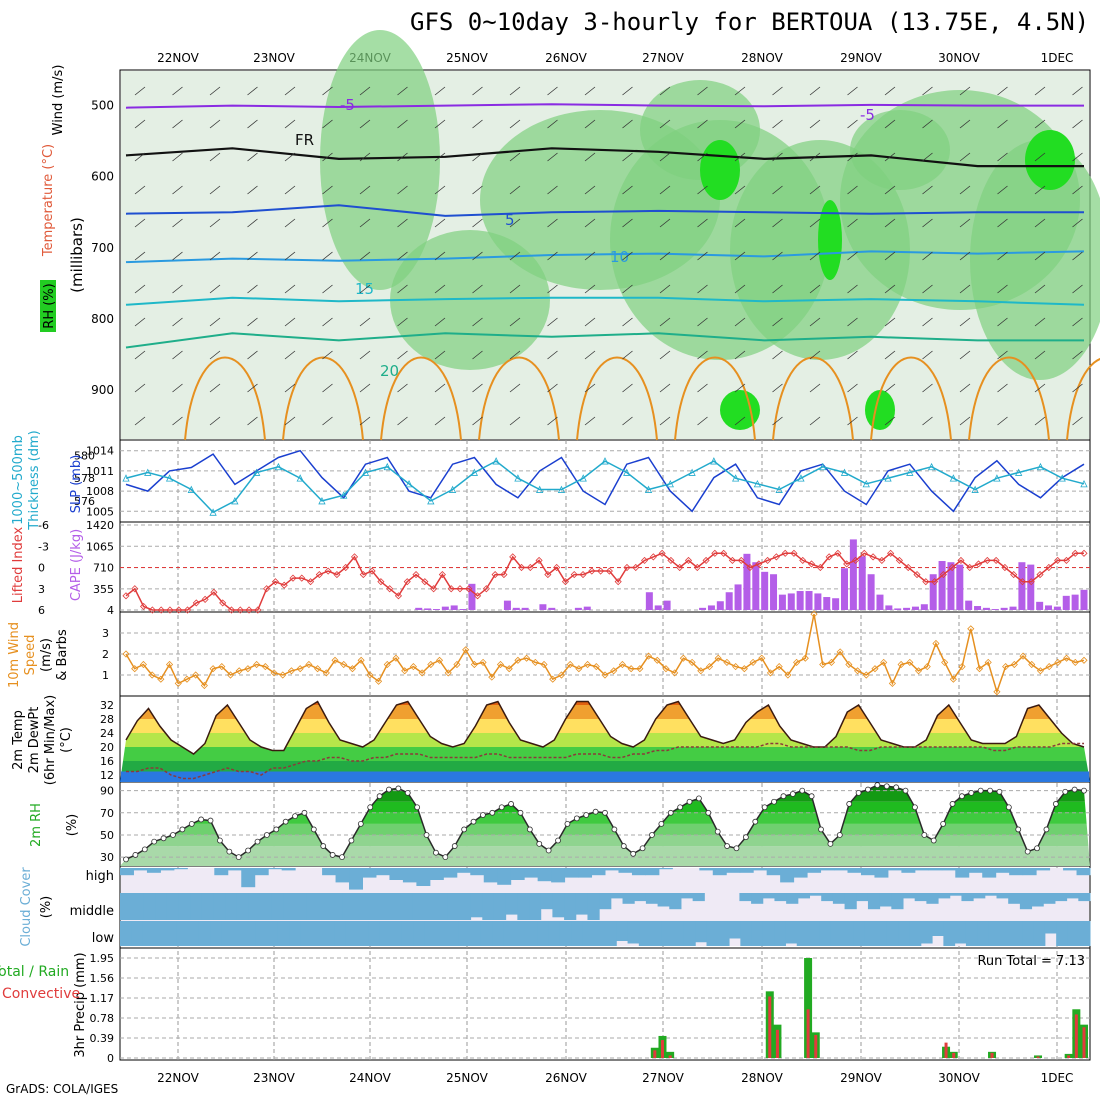  I want to click on wind-speed-line, so click(605, 654).